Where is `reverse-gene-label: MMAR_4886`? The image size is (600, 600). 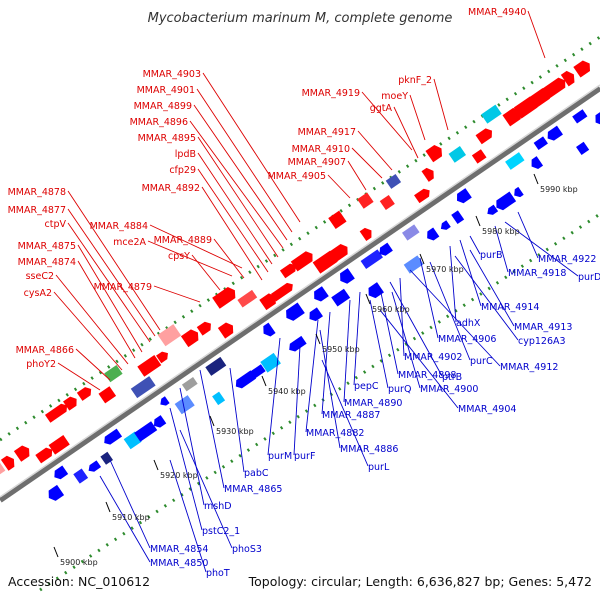
reverse-gene-label: MMAR_4886 is located at coordinates (369, 449).